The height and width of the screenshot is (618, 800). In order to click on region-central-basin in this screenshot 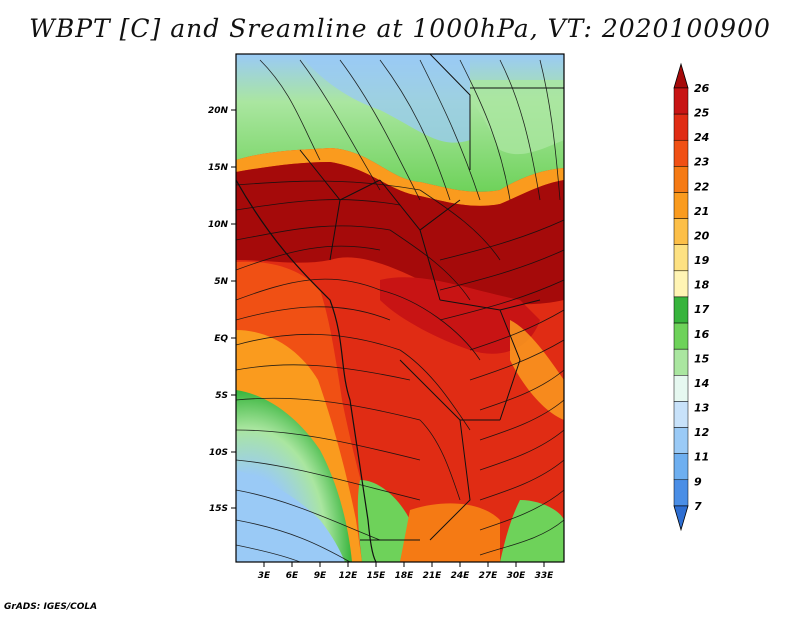, I will do `click(460, 315)`.